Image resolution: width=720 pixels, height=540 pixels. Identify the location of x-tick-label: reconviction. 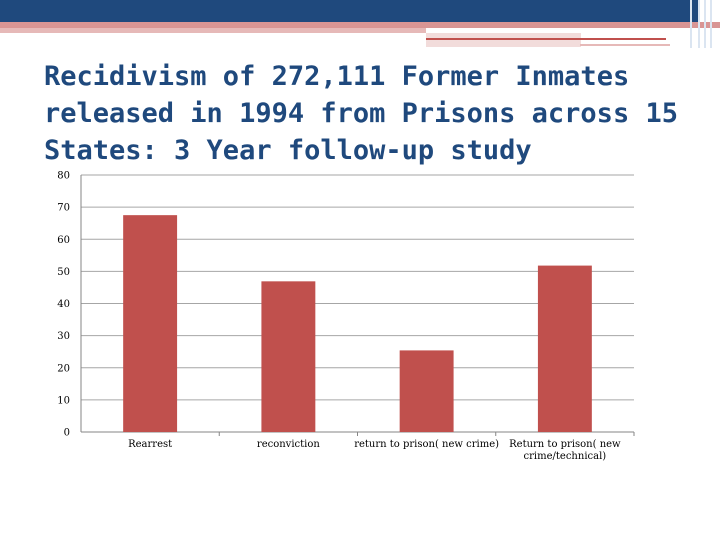
(288, 444).